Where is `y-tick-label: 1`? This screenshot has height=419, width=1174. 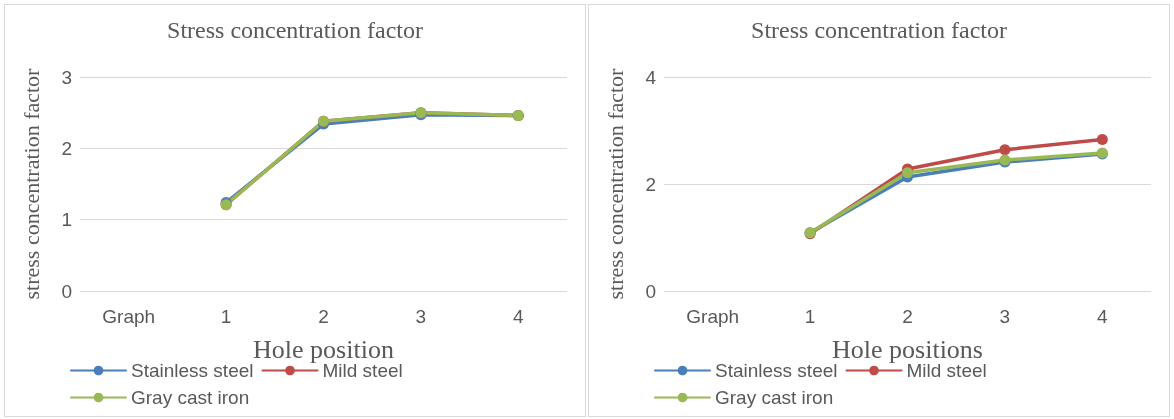
y-tick-label: 1 is located at coordinates (66, 220).